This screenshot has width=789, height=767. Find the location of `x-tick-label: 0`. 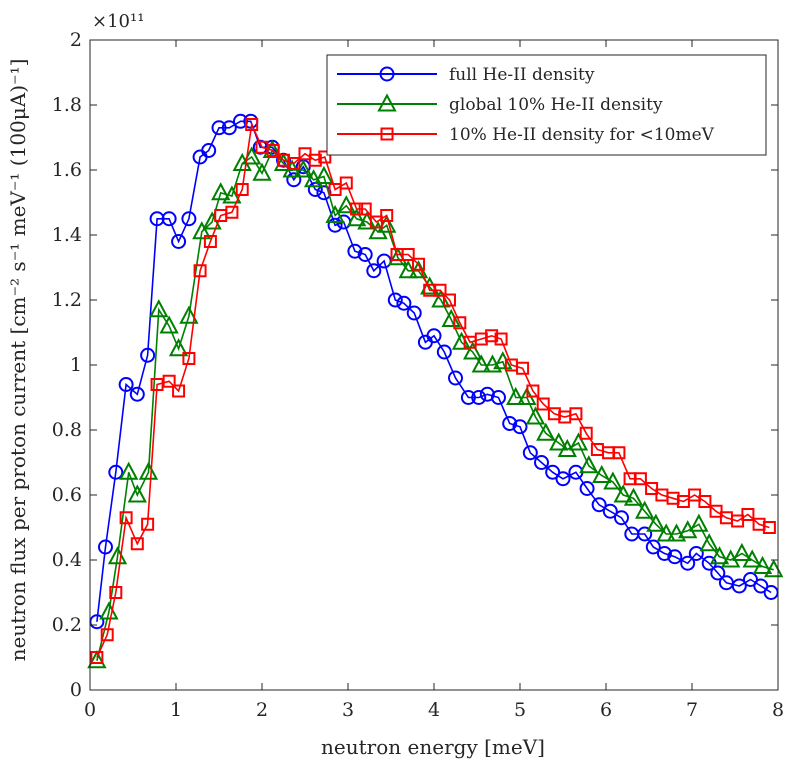

x-tick-label: 0 is located at coordinates (90, 710).